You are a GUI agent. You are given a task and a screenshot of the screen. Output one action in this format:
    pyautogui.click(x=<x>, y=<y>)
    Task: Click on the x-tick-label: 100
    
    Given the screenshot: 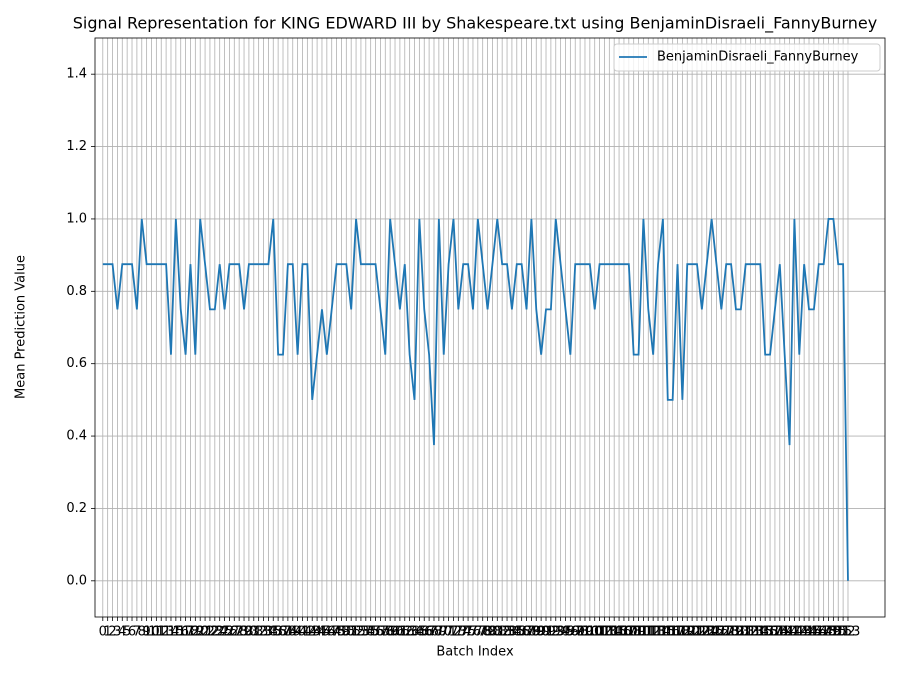 What is the action you would take?
    pyautogui.click(x=589, y=632)
    